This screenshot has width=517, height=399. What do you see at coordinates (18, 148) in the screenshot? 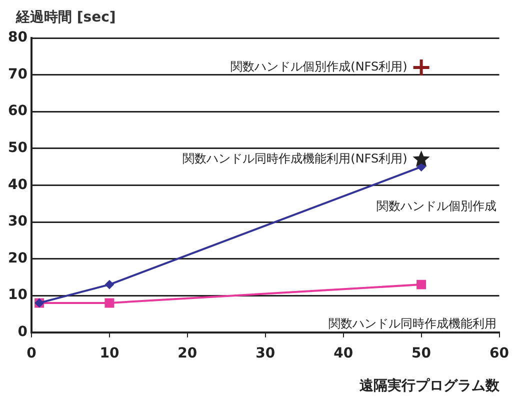
I see `y-tick-label: 50` at bounding box center [18, 148].